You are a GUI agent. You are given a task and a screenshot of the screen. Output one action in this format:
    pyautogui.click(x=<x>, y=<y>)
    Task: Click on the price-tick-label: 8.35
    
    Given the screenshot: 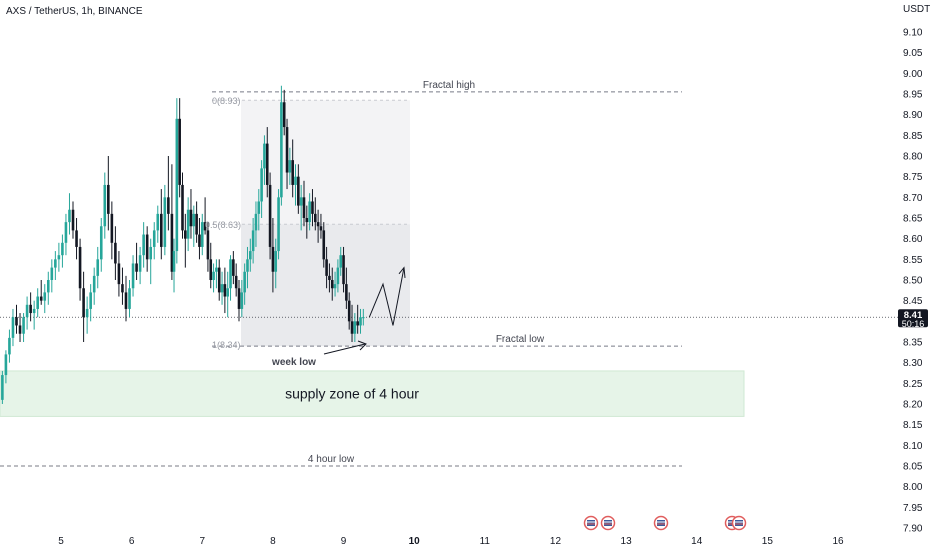 What is the action you would take?
    pyautogui.click(x=913, y=343)
    